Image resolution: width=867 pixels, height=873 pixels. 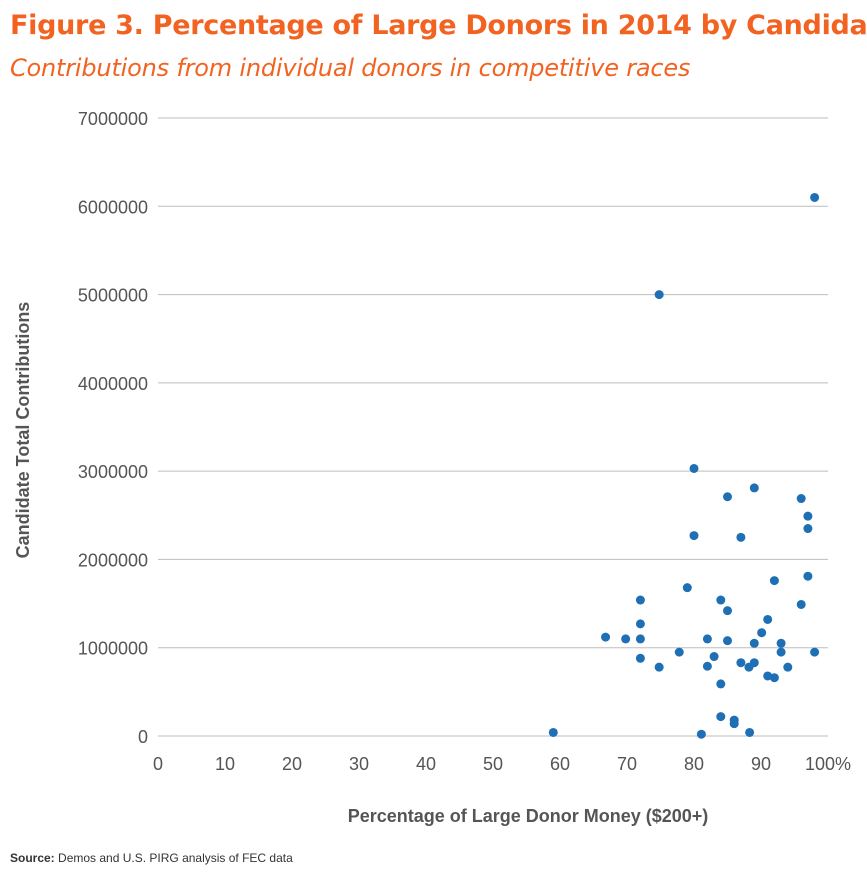 I want to click on x-tick-label: 30, so click(x=359, y=764).